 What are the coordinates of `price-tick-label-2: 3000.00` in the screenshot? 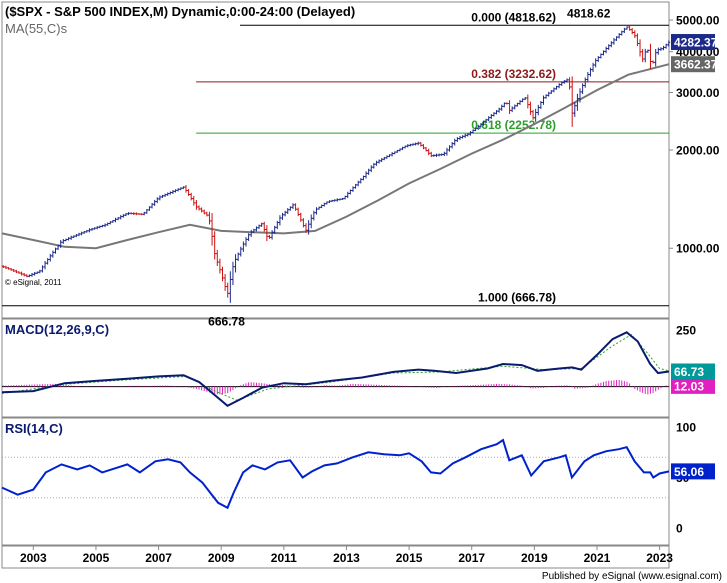 It's located at (698, 93).